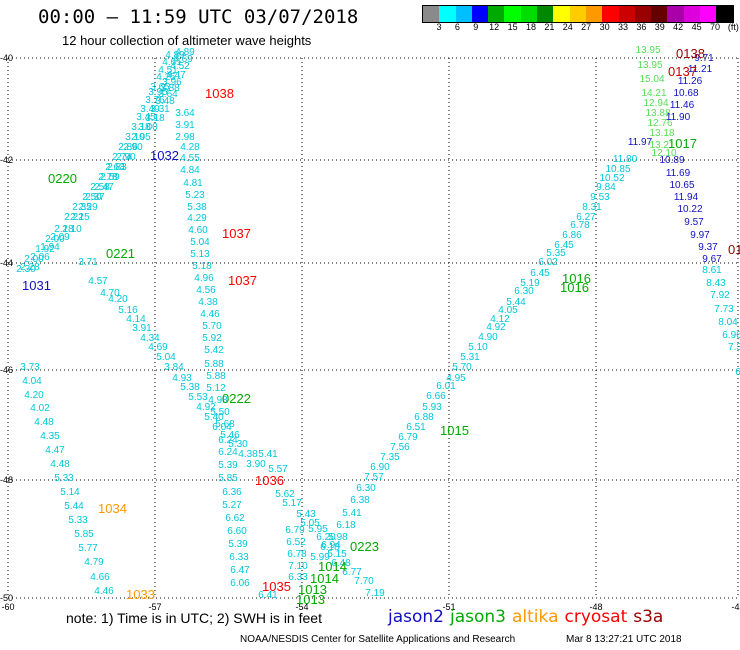 Image resolution: width=740 pixels, height=650 pixels. What do you see at coordinates (112, 508) in the screenshot?
I see `pass-time-label: 1034` at bounding box center [112, 508].